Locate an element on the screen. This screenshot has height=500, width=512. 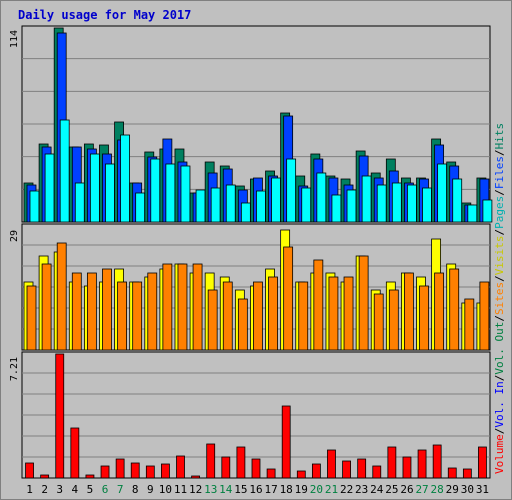
day-label-15: 15 is located at coordinates (240, 489).